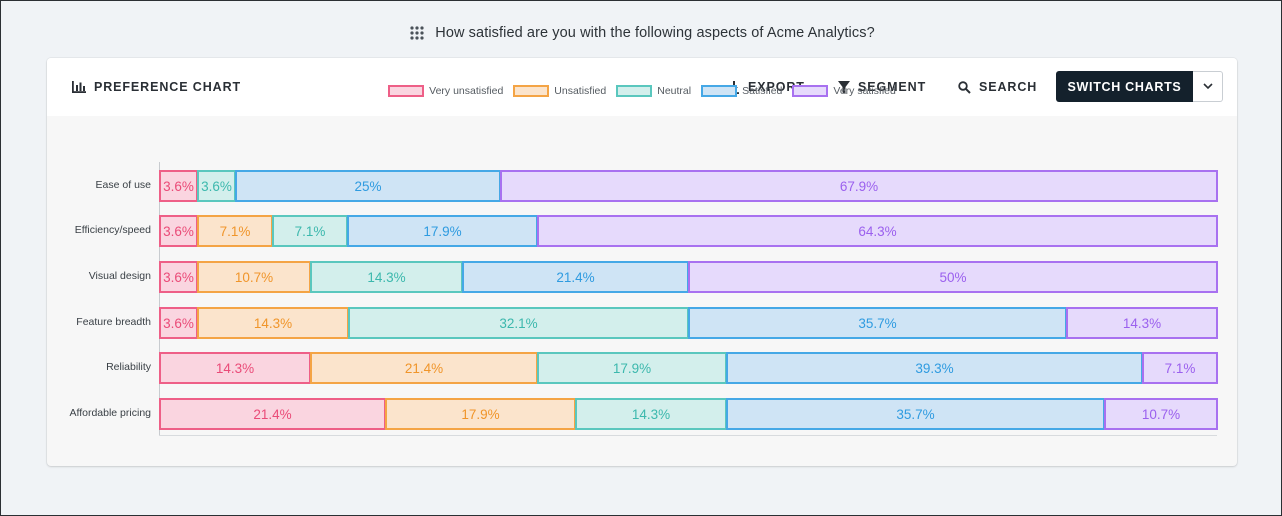 This screenshot has width=1282, height=516. I want to click on y-axis-line, so click(159, 299).